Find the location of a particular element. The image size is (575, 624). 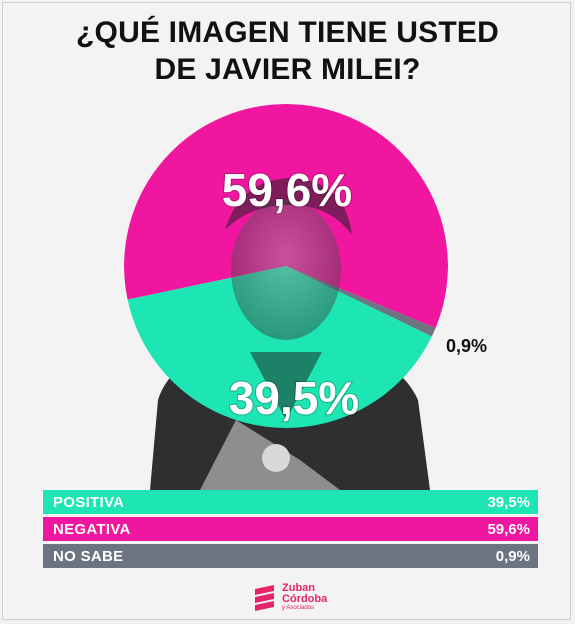

legend-value: 39,5% is located at coordinates (508, 502).